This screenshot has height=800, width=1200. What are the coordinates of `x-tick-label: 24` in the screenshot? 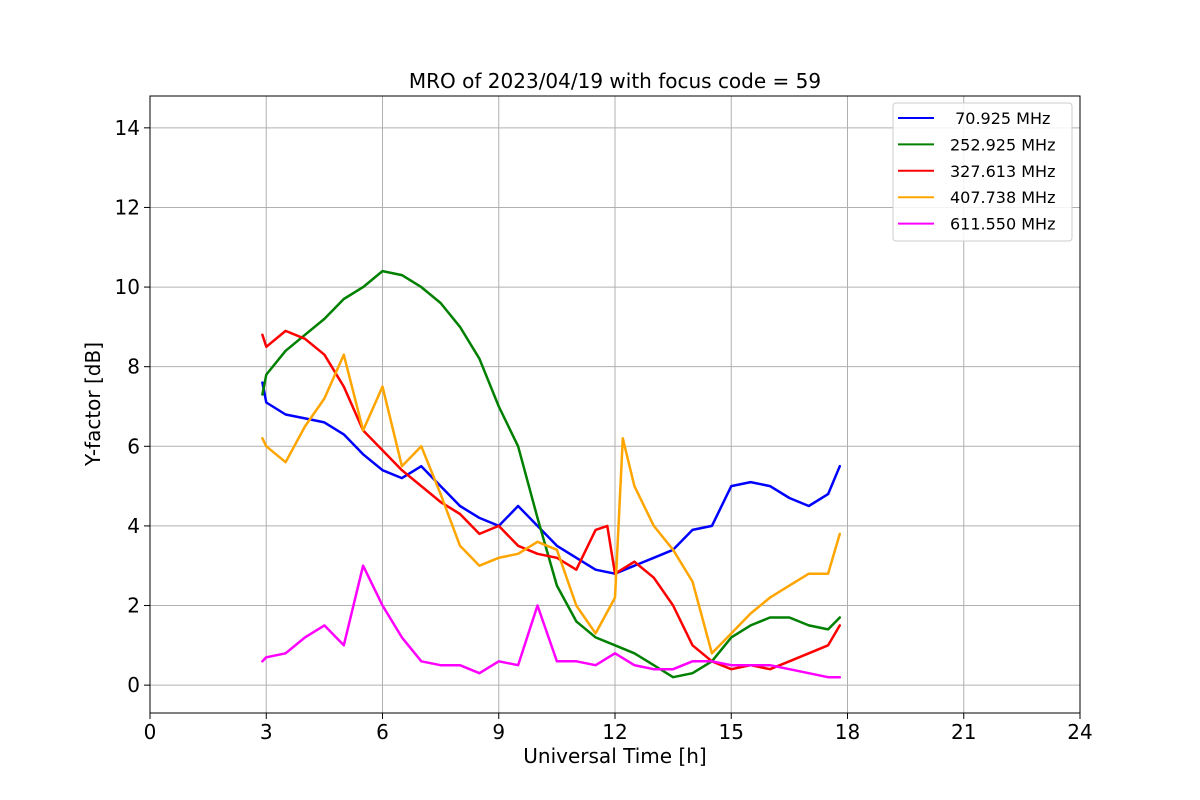 It's located at (1079, 732).